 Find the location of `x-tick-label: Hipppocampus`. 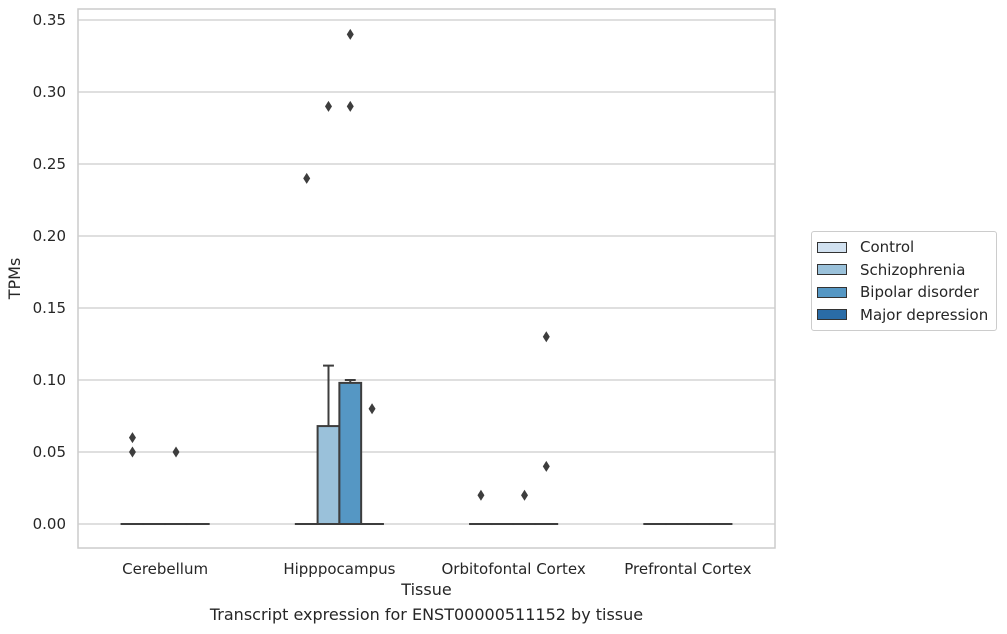

x-tick-label: Hipppocampus is located at coordinates (339, 569).